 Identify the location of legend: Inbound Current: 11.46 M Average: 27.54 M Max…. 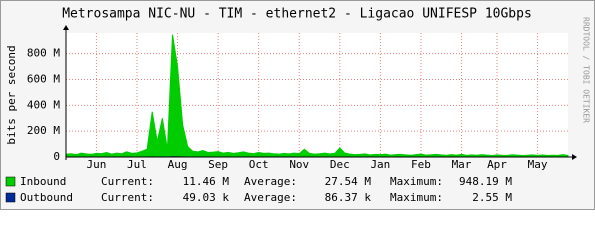
(258, 189).